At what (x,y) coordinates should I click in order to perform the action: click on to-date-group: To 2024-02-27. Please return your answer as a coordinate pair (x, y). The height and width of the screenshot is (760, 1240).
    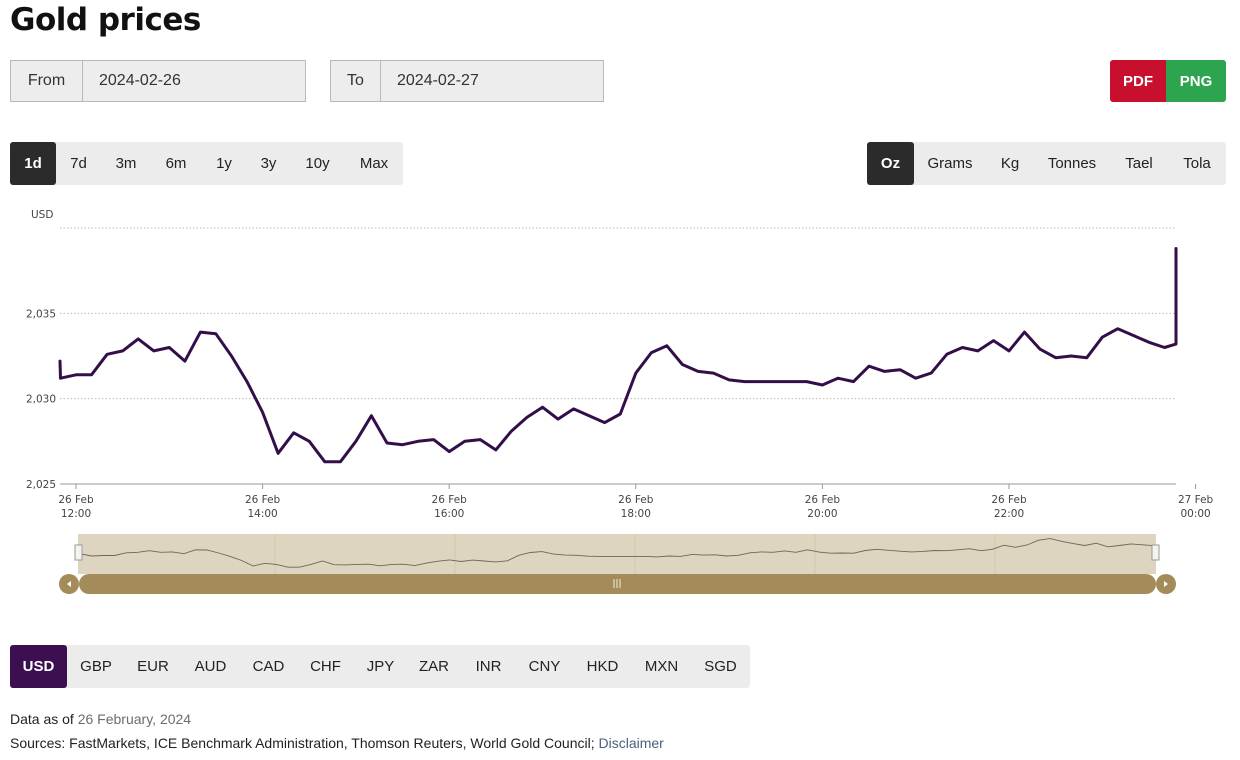
    Looking at the image, I should click on (467, 81).